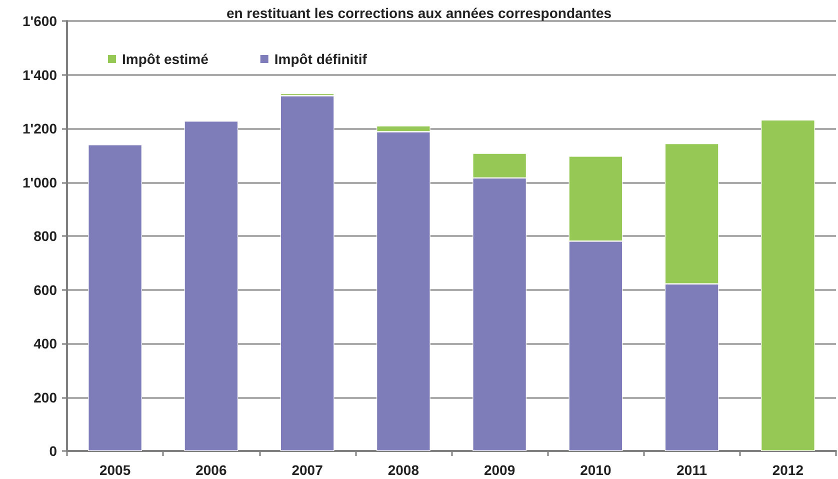 The height and width of the screenshot is (479, 838). Describe the element at coordinates (692, 470) in the screenshot. I see `x-tick-label: 2011` at that location.